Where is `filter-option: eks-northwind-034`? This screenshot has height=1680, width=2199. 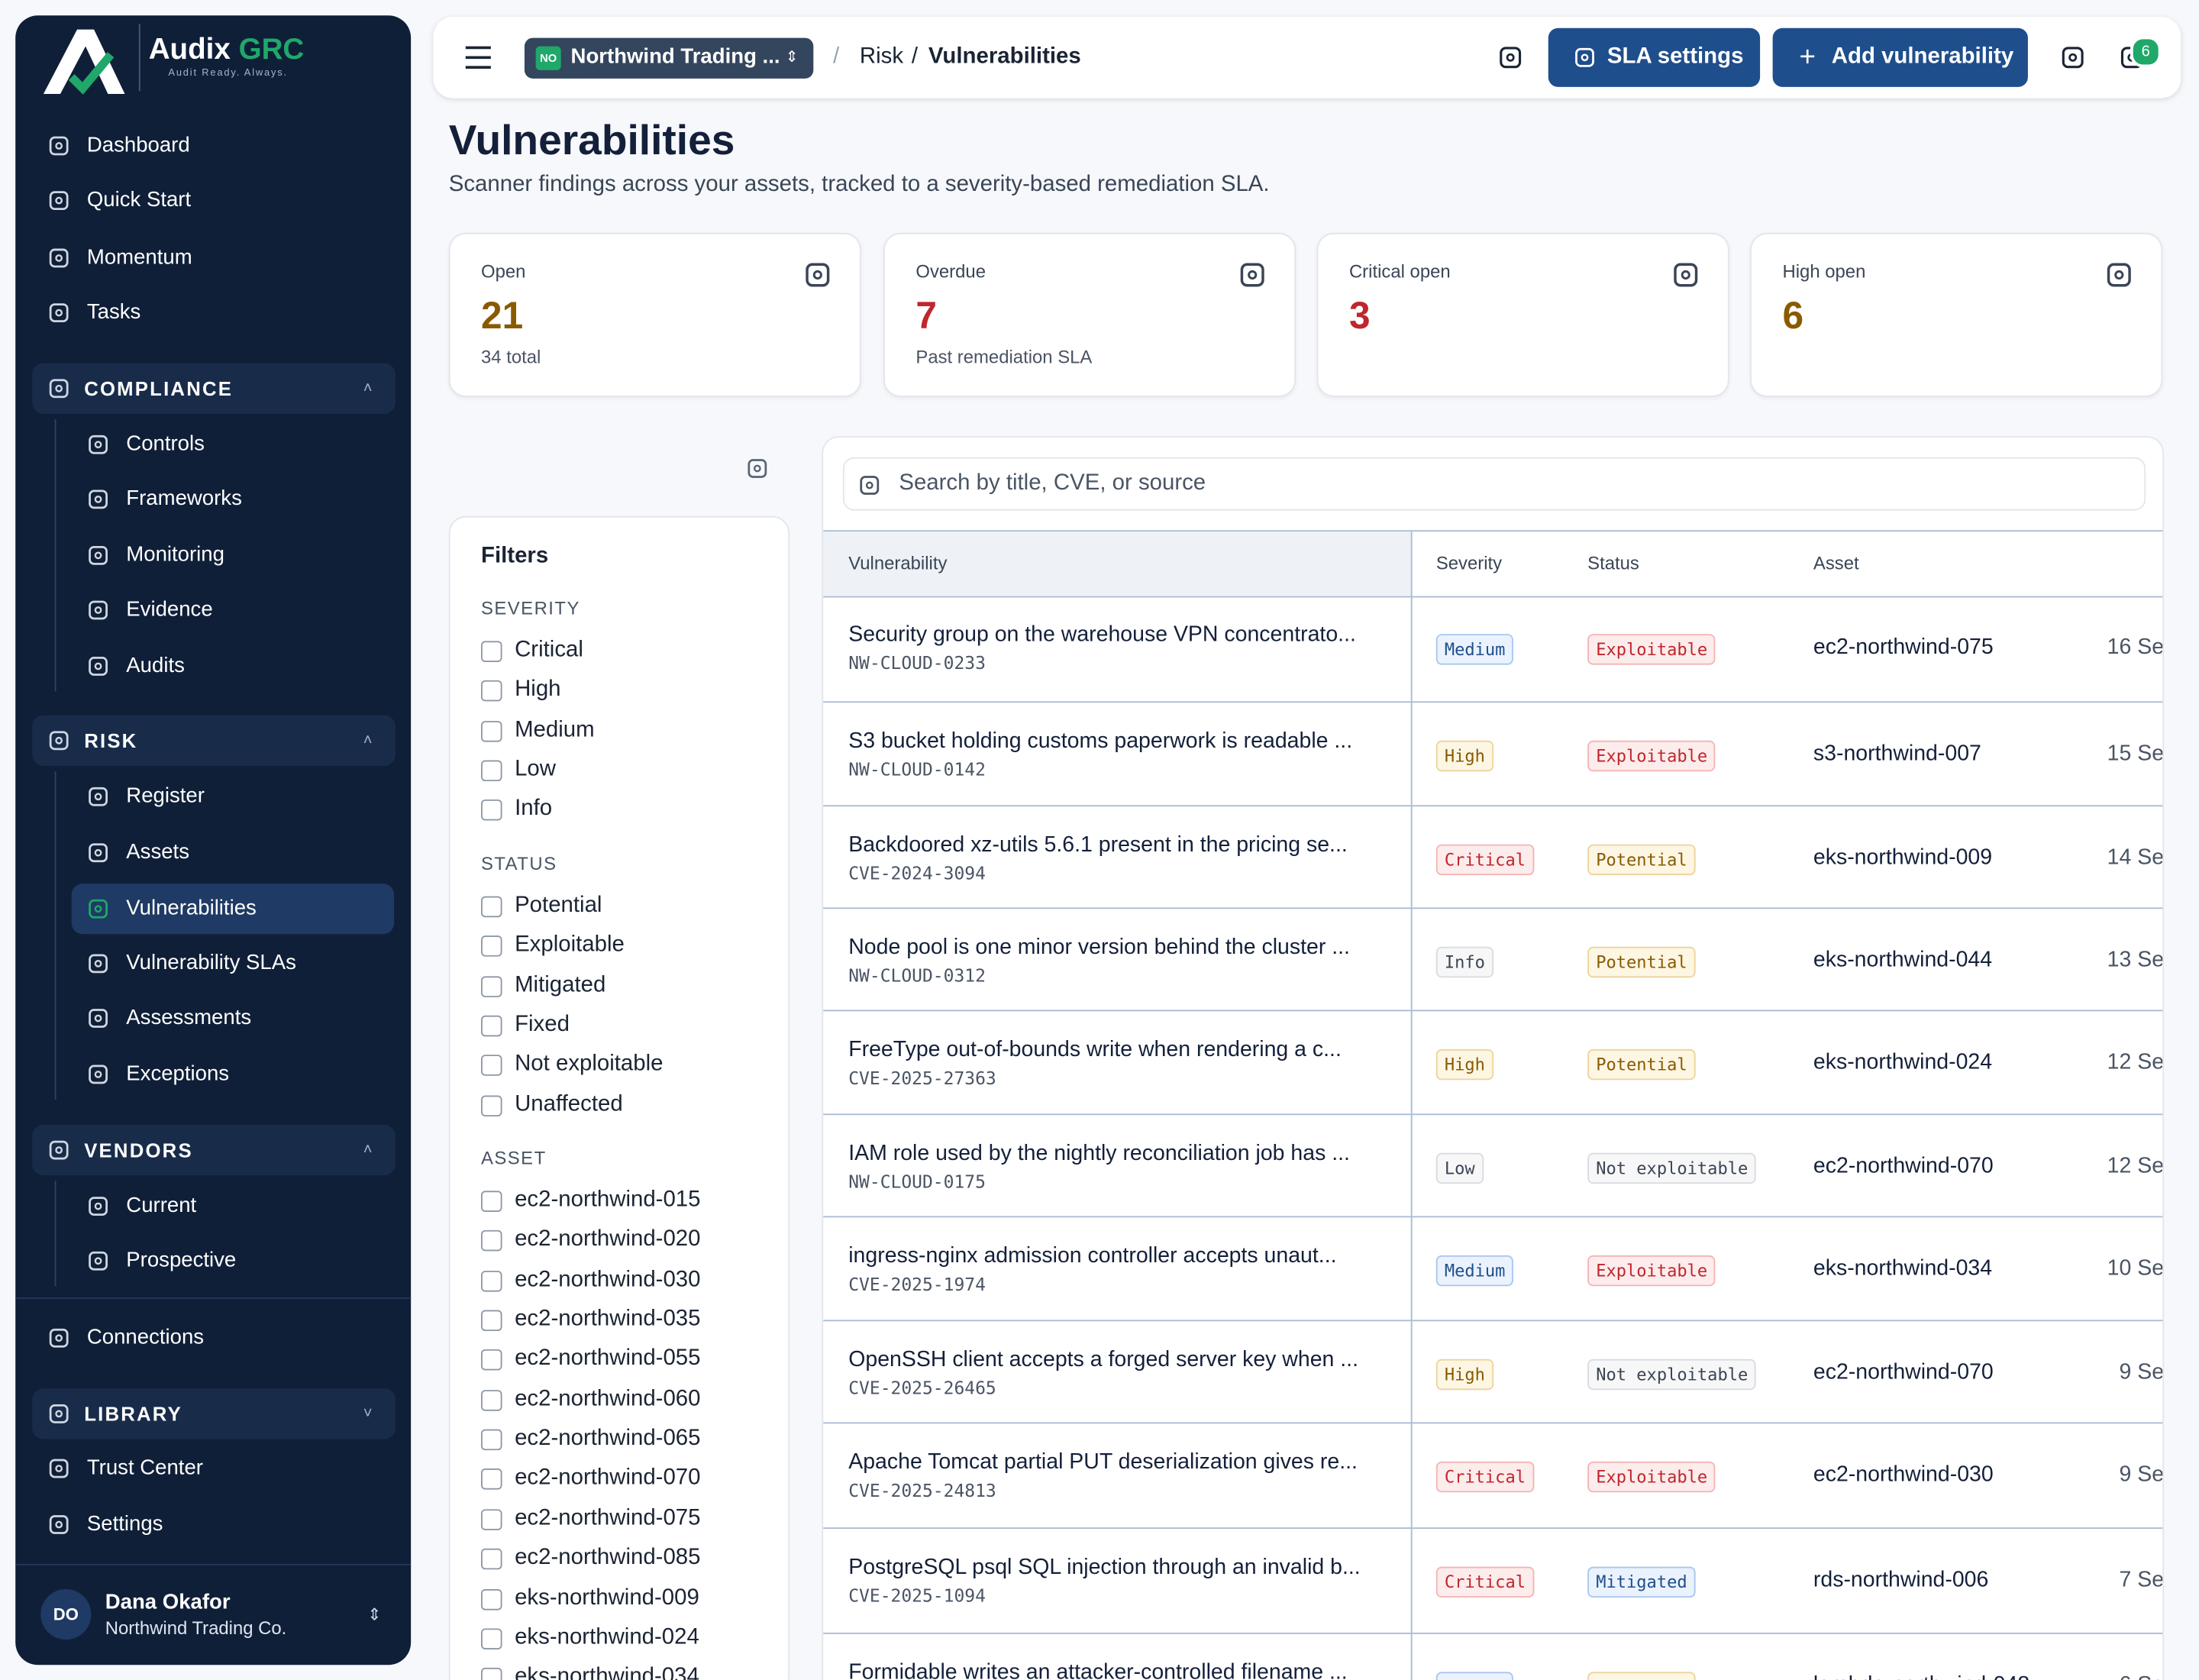 filter-option: eks-northwind-034 is located at coordinates (607, 1673).